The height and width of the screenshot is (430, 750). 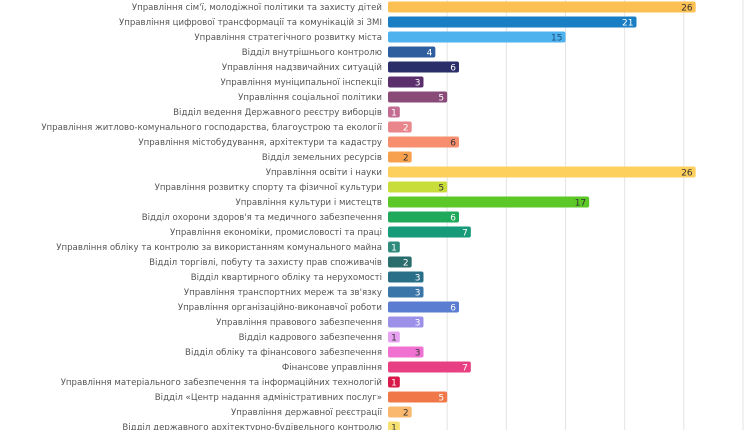 What do you see at coordinates (332, 368) in the screenshot?
I see `category-label: Фінансове управління` at bounding box center [332, 368].